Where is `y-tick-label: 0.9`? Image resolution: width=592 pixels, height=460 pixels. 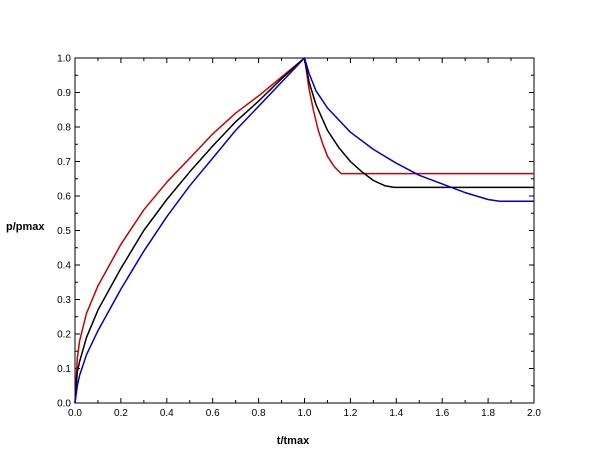
y-tick-label: 0.9 is located at coordinates (64, 93).